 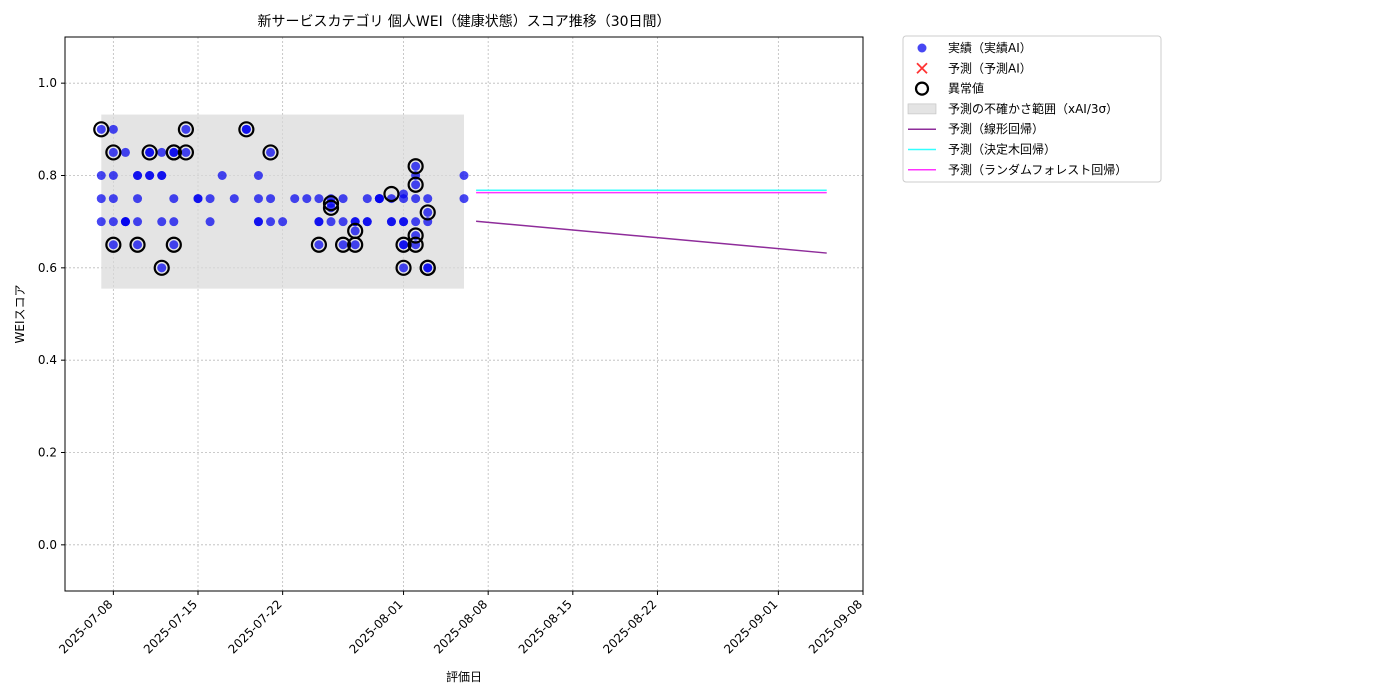 I want to click on legend-label-actual: 実績（実績AI）, so click(x=990, y=47).